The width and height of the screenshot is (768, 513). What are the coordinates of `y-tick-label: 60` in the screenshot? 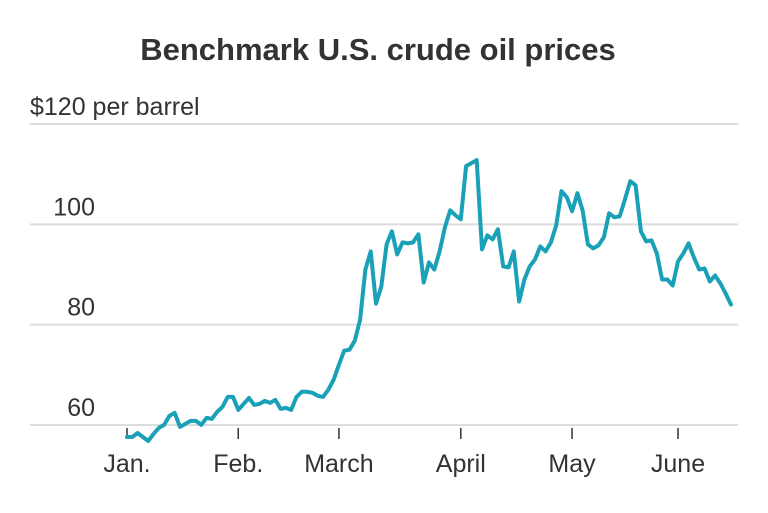 It's located at (81, 408).